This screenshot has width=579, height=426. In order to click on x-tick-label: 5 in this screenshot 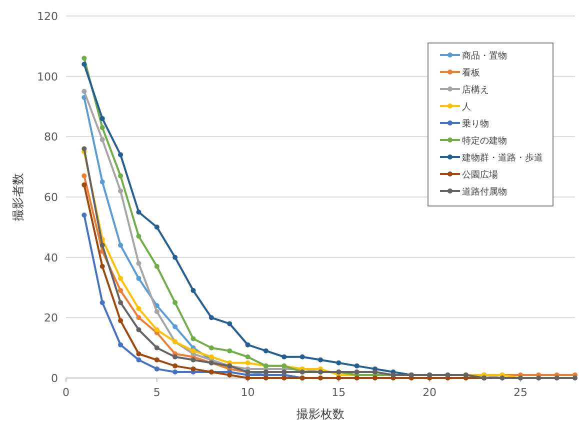, I will do `click(156, 392)`.